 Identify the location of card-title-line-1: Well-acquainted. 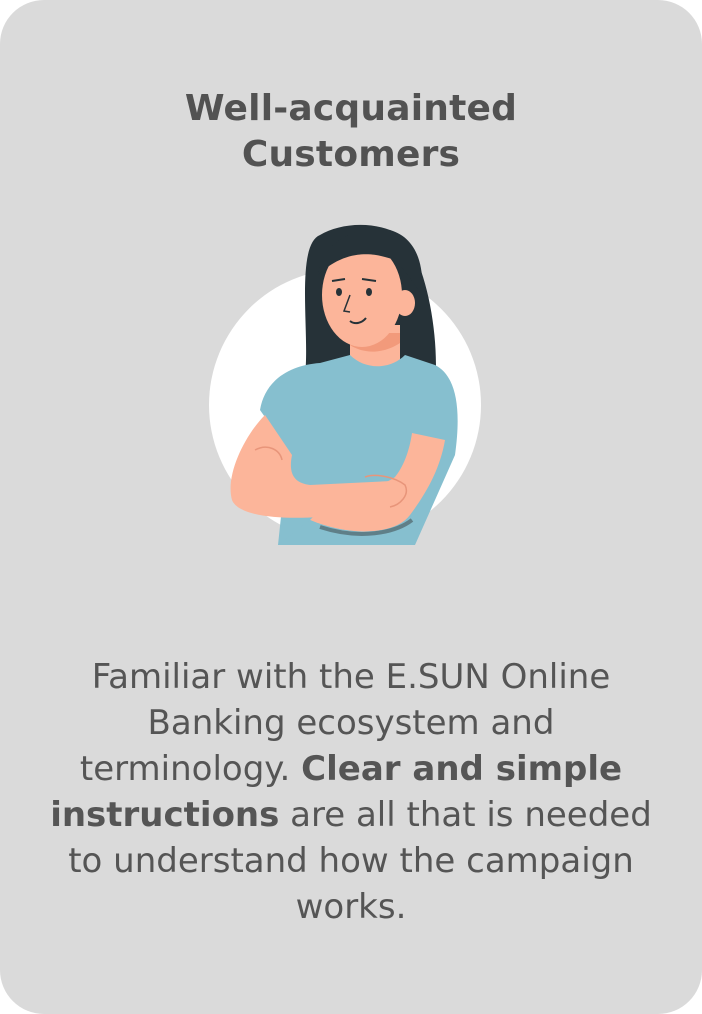
(351, 108).